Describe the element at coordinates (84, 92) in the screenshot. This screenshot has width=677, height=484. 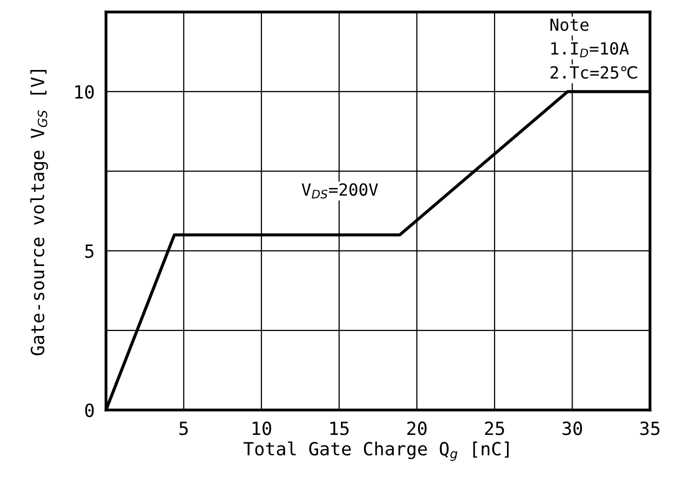
I see `y-tick-label: 10` at that location.